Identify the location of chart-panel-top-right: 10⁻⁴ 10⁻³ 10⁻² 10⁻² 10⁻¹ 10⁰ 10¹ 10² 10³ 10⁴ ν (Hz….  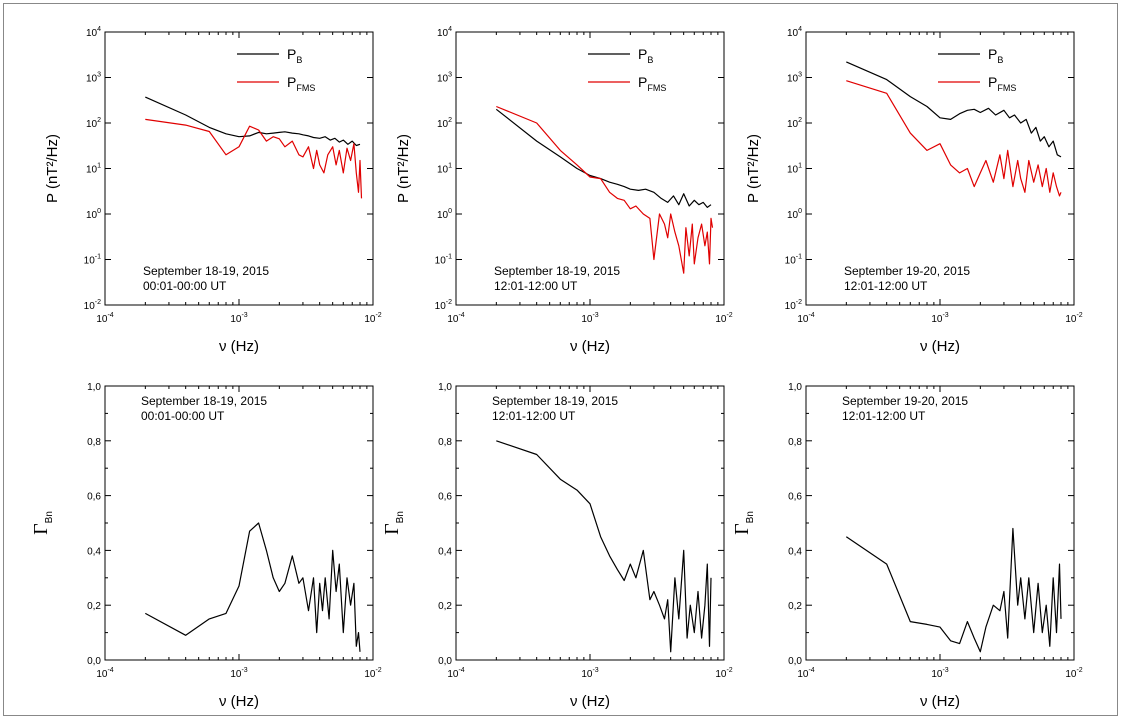
(914, 190).